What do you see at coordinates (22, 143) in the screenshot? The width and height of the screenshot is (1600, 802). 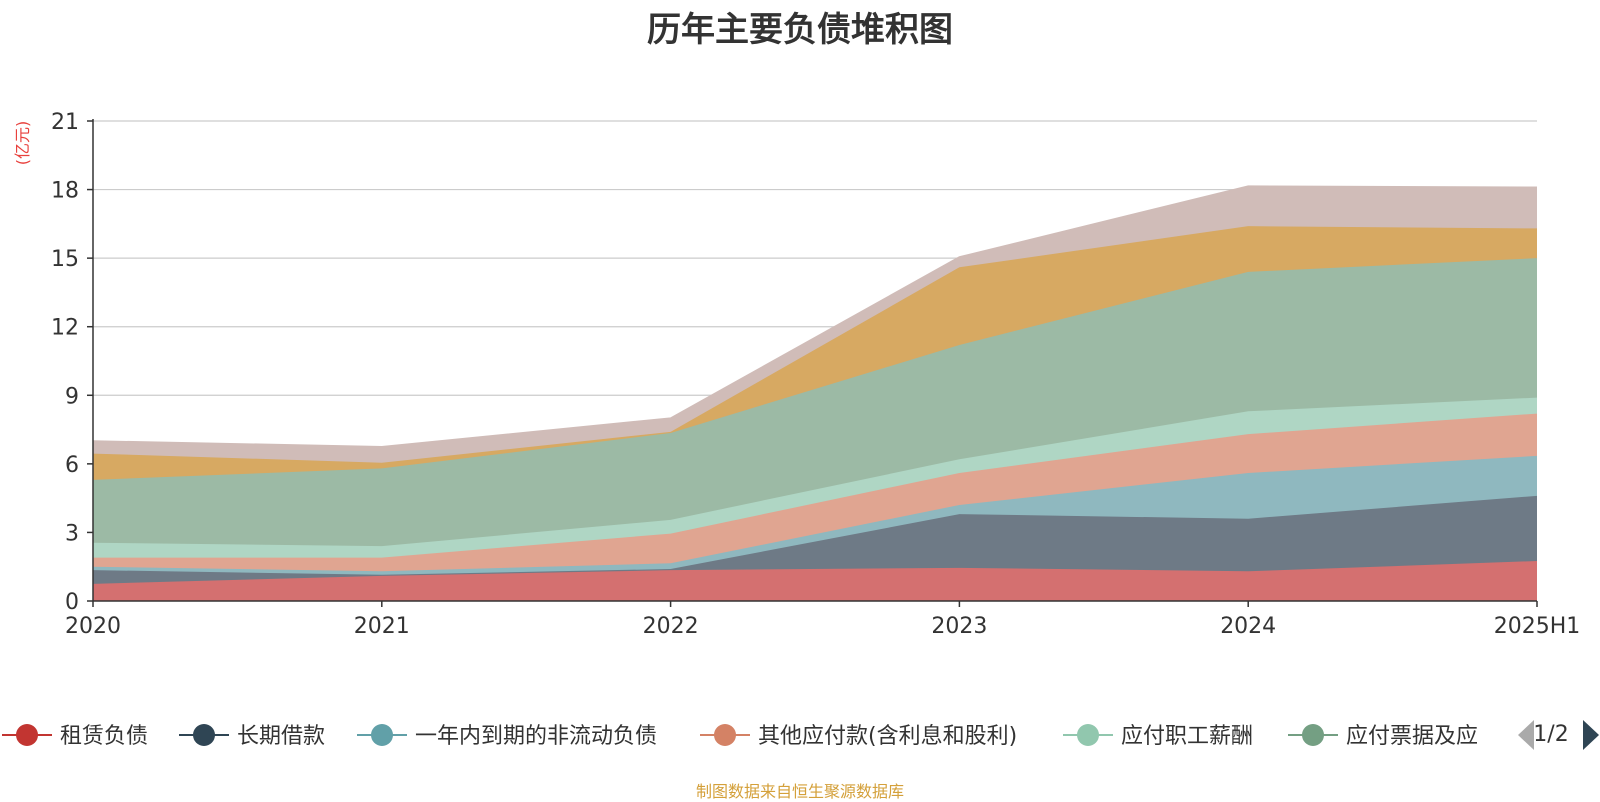 I see `y-axis-label: (亿元)` at bounding box center [22, 143].